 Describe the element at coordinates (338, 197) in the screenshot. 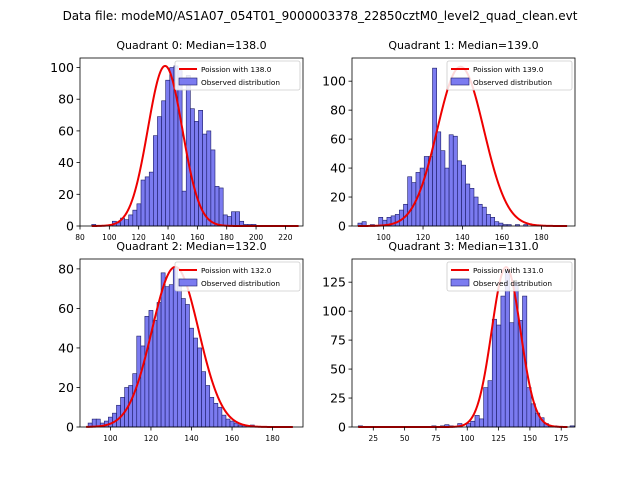

I see `y-tick-label: 20` at that location.